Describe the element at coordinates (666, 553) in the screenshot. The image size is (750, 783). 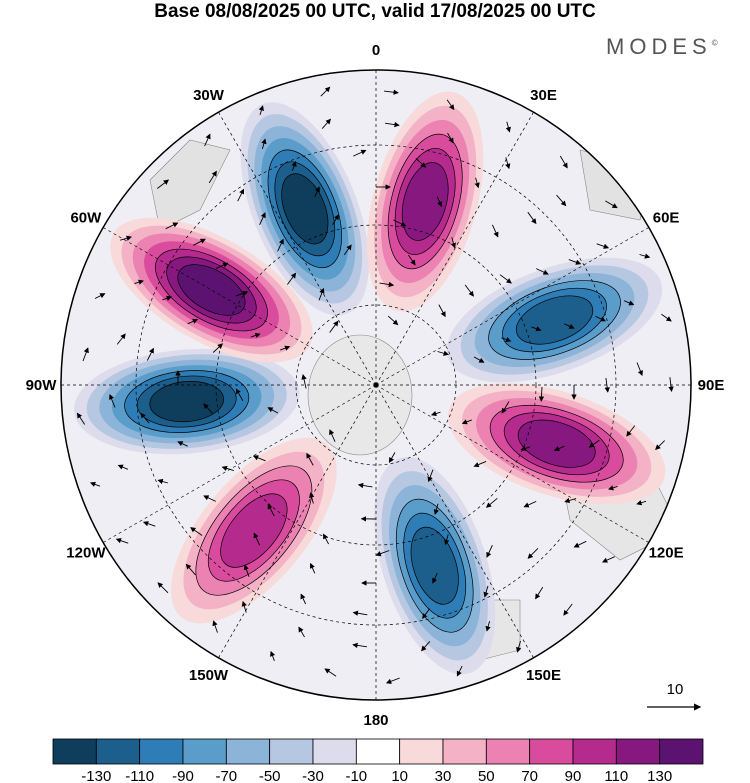
I see `lon-label-120e: 120E` at that location.